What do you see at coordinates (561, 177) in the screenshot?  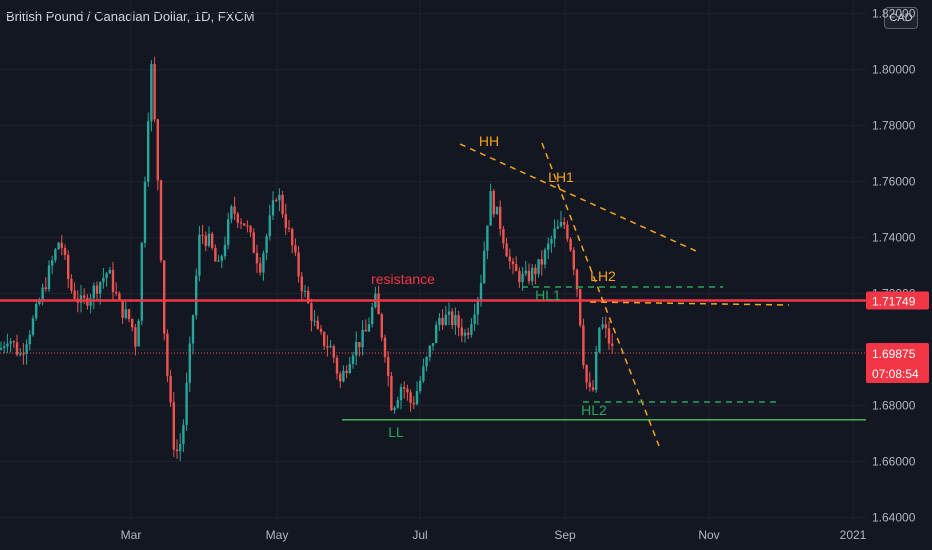 I see `annotation-lh1: LH1` at bounding box center [561, 177].